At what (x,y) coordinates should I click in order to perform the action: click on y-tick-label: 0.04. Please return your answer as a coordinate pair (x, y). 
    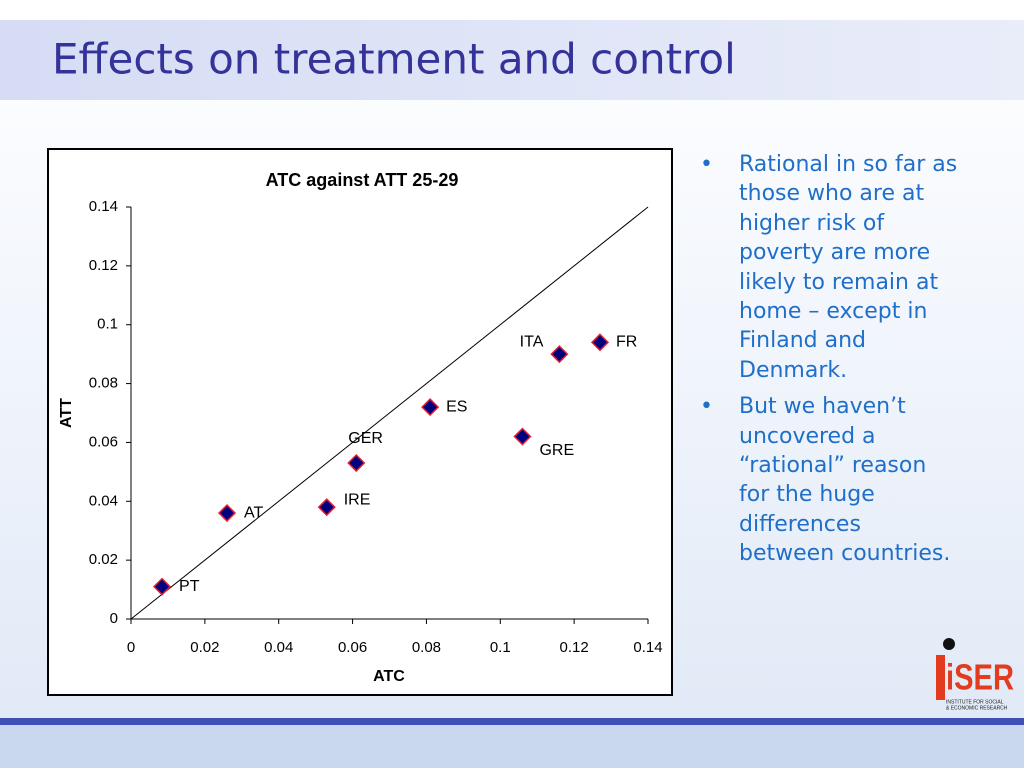
    Looking at the image, I should click on (103, 500).